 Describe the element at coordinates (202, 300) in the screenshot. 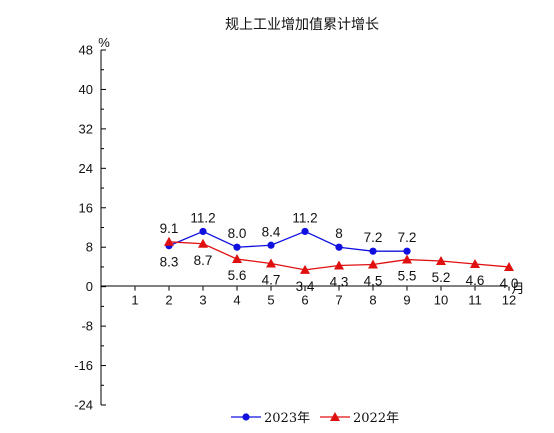

I see `x-tick-label: 3` at that location.